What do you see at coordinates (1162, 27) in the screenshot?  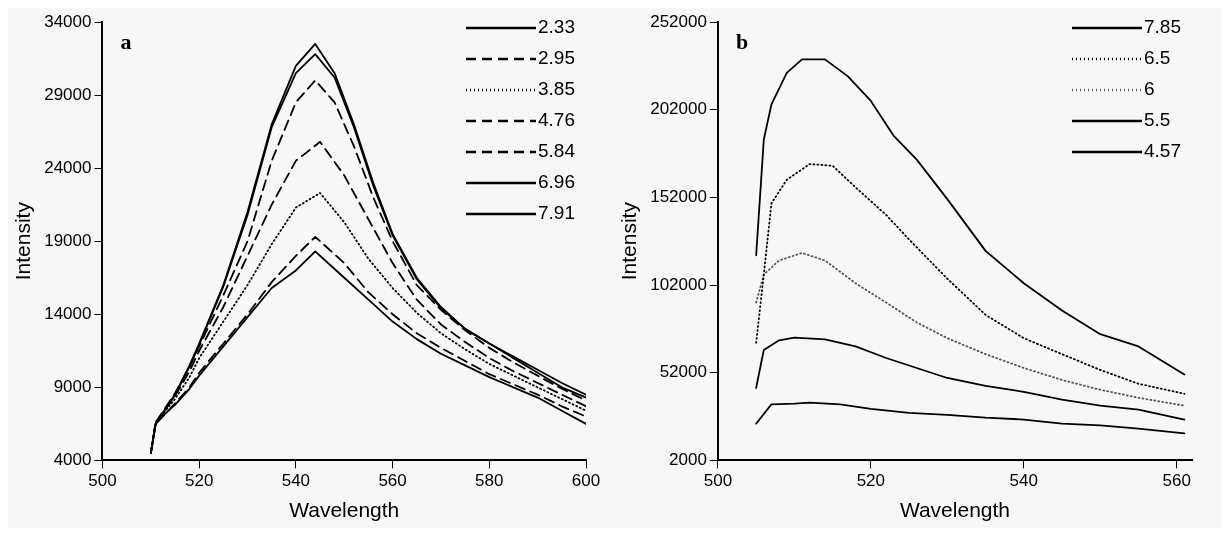 I see `legend-label: 7.85` at bounding box center [1162, 27].